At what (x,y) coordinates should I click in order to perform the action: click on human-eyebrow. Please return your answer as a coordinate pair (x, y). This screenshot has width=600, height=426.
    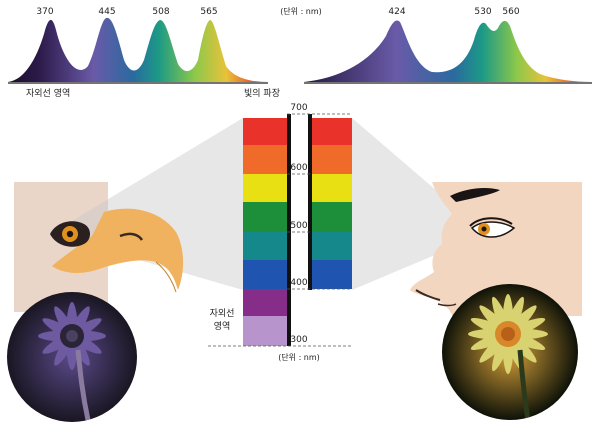
    Looking at the image, I should click on (475, 195).